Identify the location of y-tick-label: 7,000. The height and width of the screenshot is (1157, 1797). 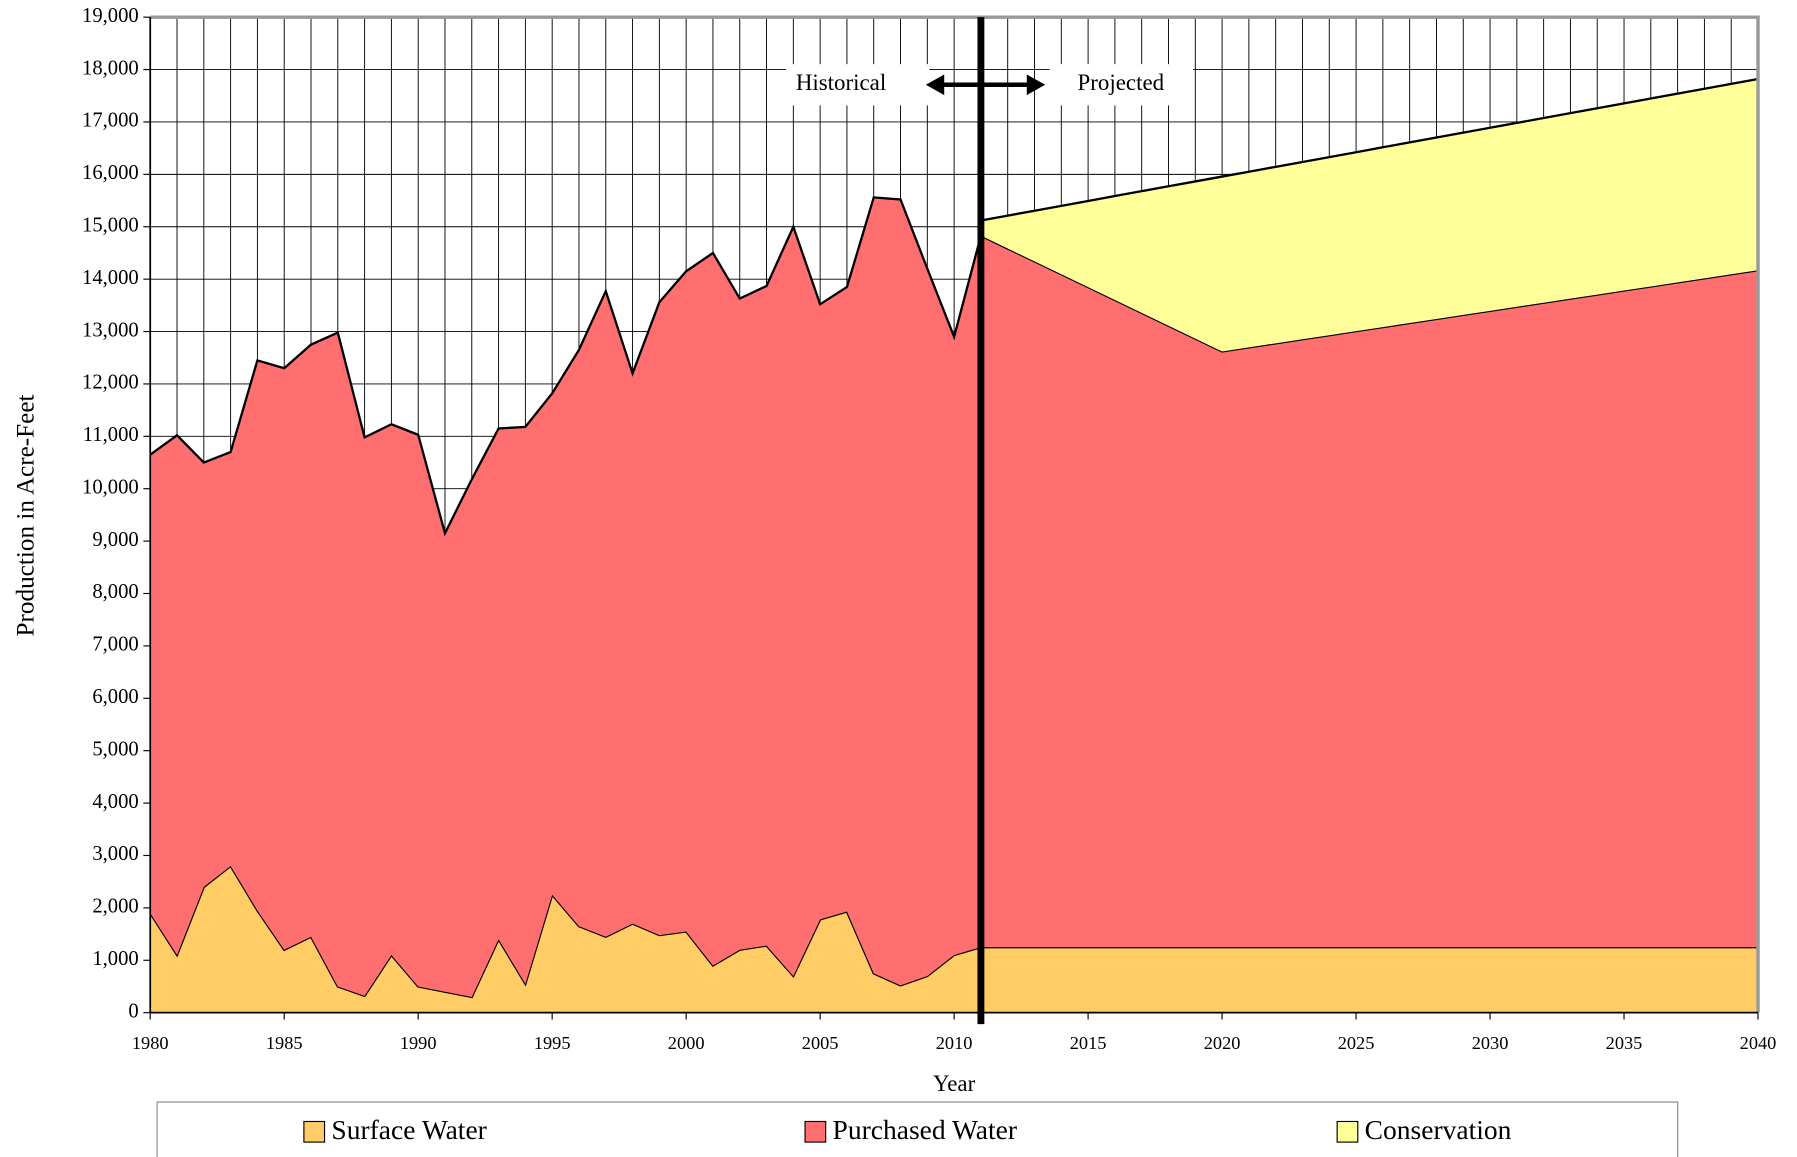
(115, 645).